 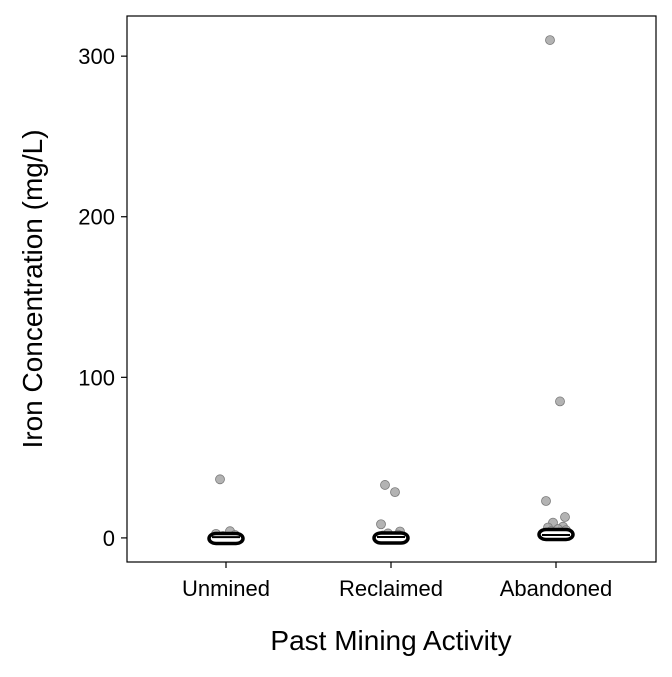 I want to click on x-tick-label: Abandoned, so click(x=556, y=588).